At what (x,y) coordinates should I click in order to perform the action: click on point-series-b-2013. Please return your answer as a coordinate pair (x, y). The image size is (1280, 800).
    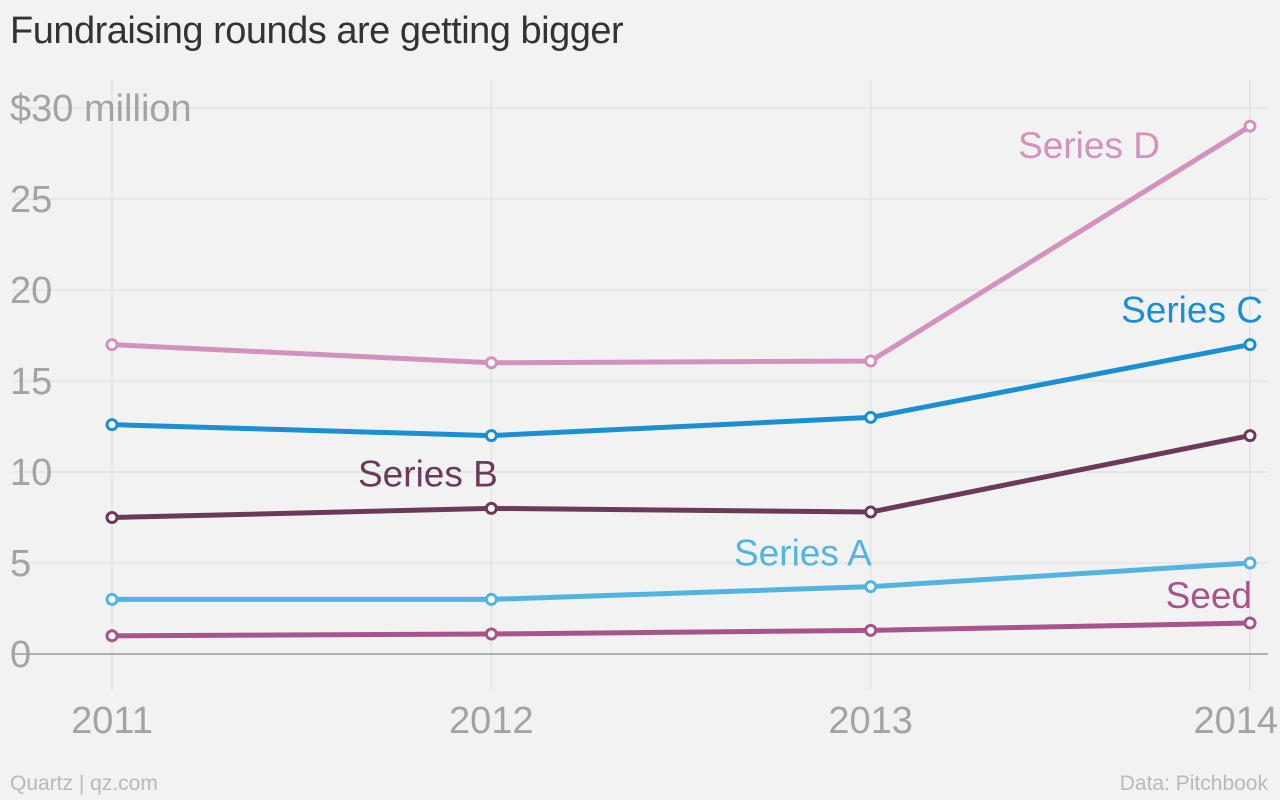
    Looking at the image, I should click on (871, 512).